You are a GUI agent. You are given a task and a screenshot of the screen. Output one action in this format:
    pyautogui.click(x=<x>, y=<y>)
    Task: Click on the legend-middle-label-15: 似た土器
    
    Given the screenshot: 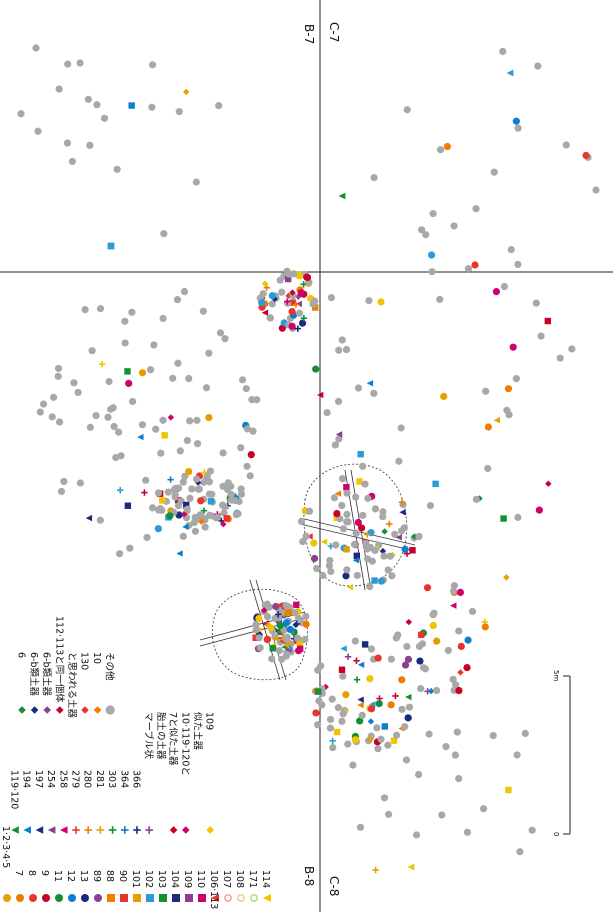 What is the action you would take?
    pyautogui.click(x=198, y=731)
    